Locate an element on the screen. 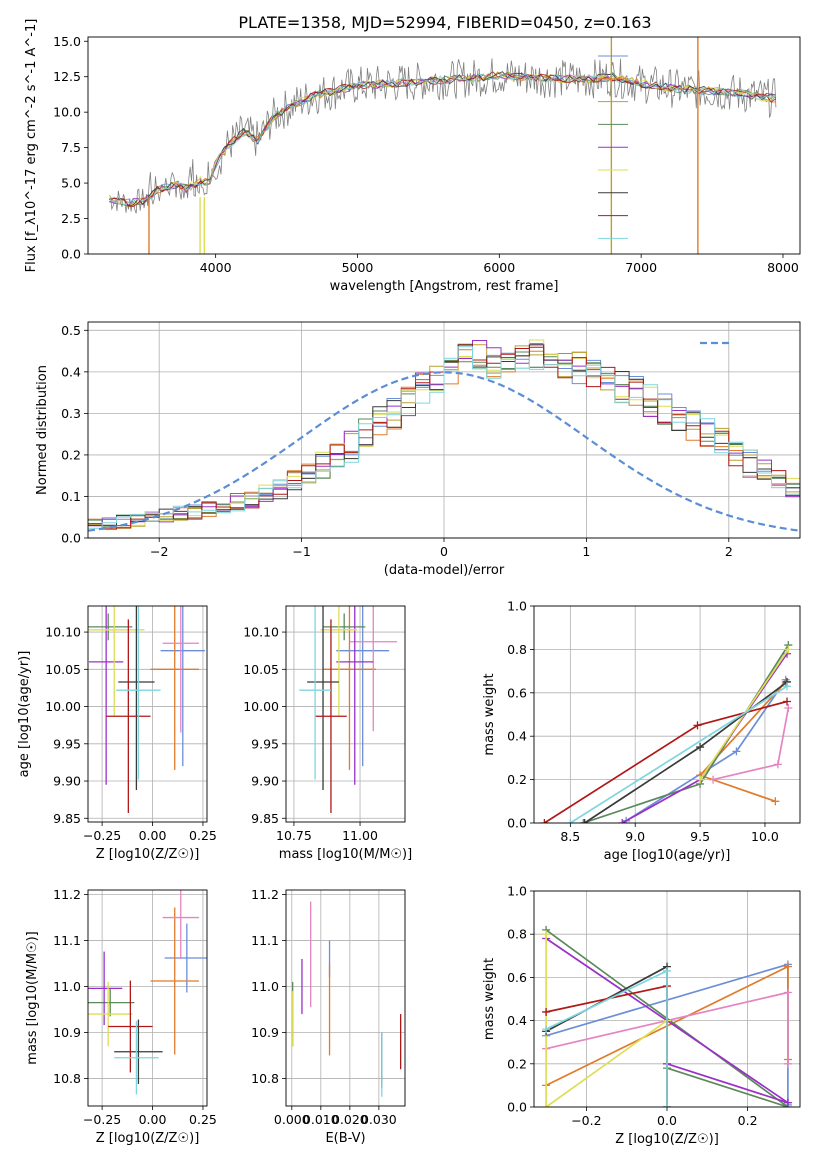 The image size is (819, 1170). x-tick-label: 4000 is located at coordinates (216, 267).